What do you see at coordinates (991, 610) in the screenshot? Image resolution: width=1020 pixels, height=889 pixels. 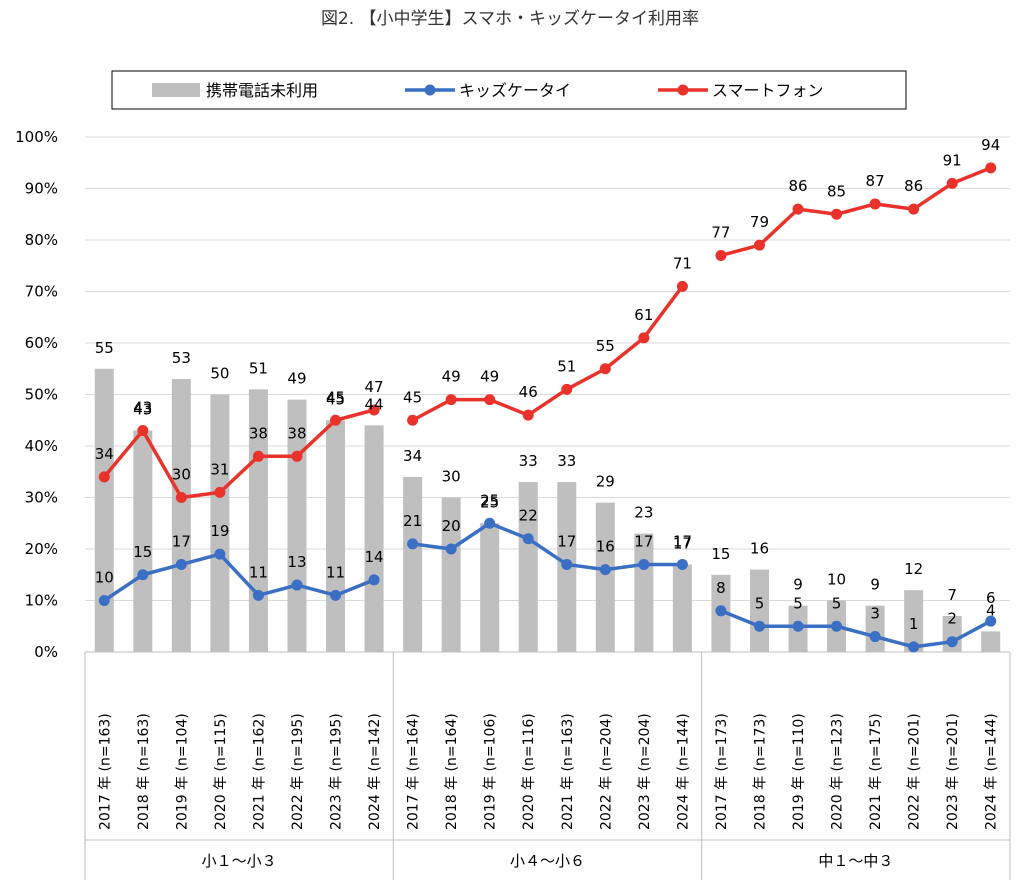 I see `data-label: 4` at bounding box center [991, 610].